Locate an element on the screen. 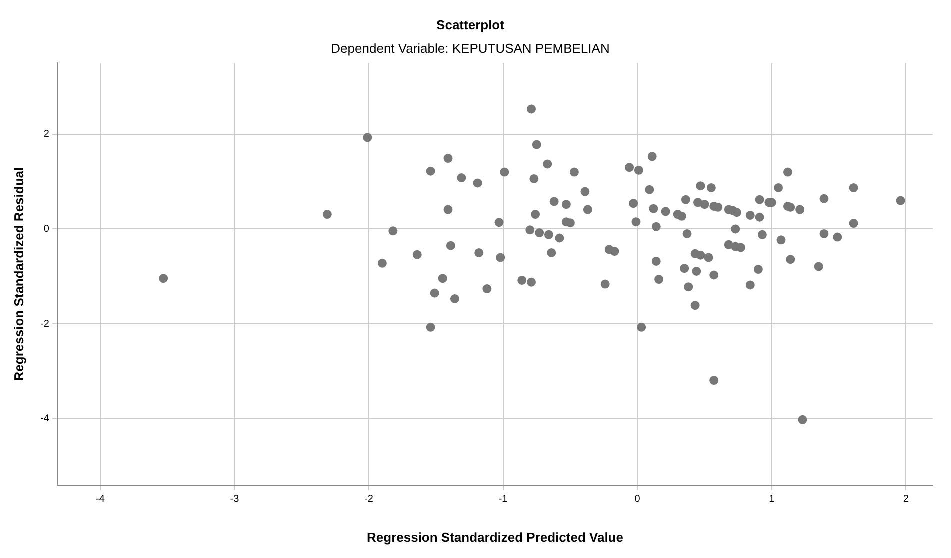  chart-subtitle: Dependent Variable: KEPUTUSAN PEMBELIAN is located at coordinates (470, 48).